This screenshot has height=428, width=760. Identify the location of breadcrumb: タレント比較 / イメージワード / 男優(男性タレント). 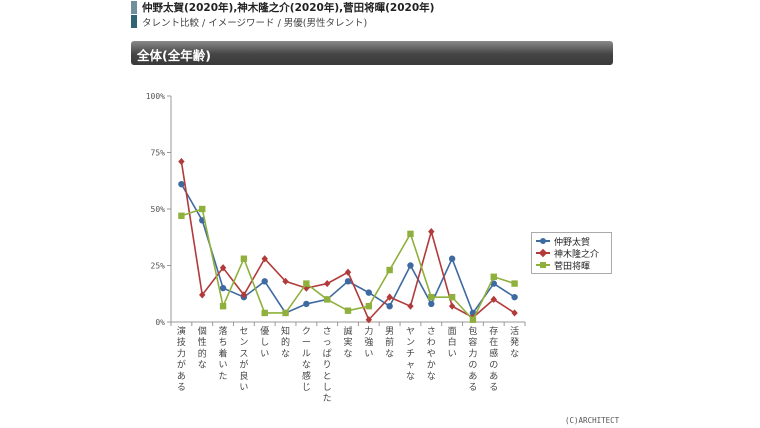
(255, 23).